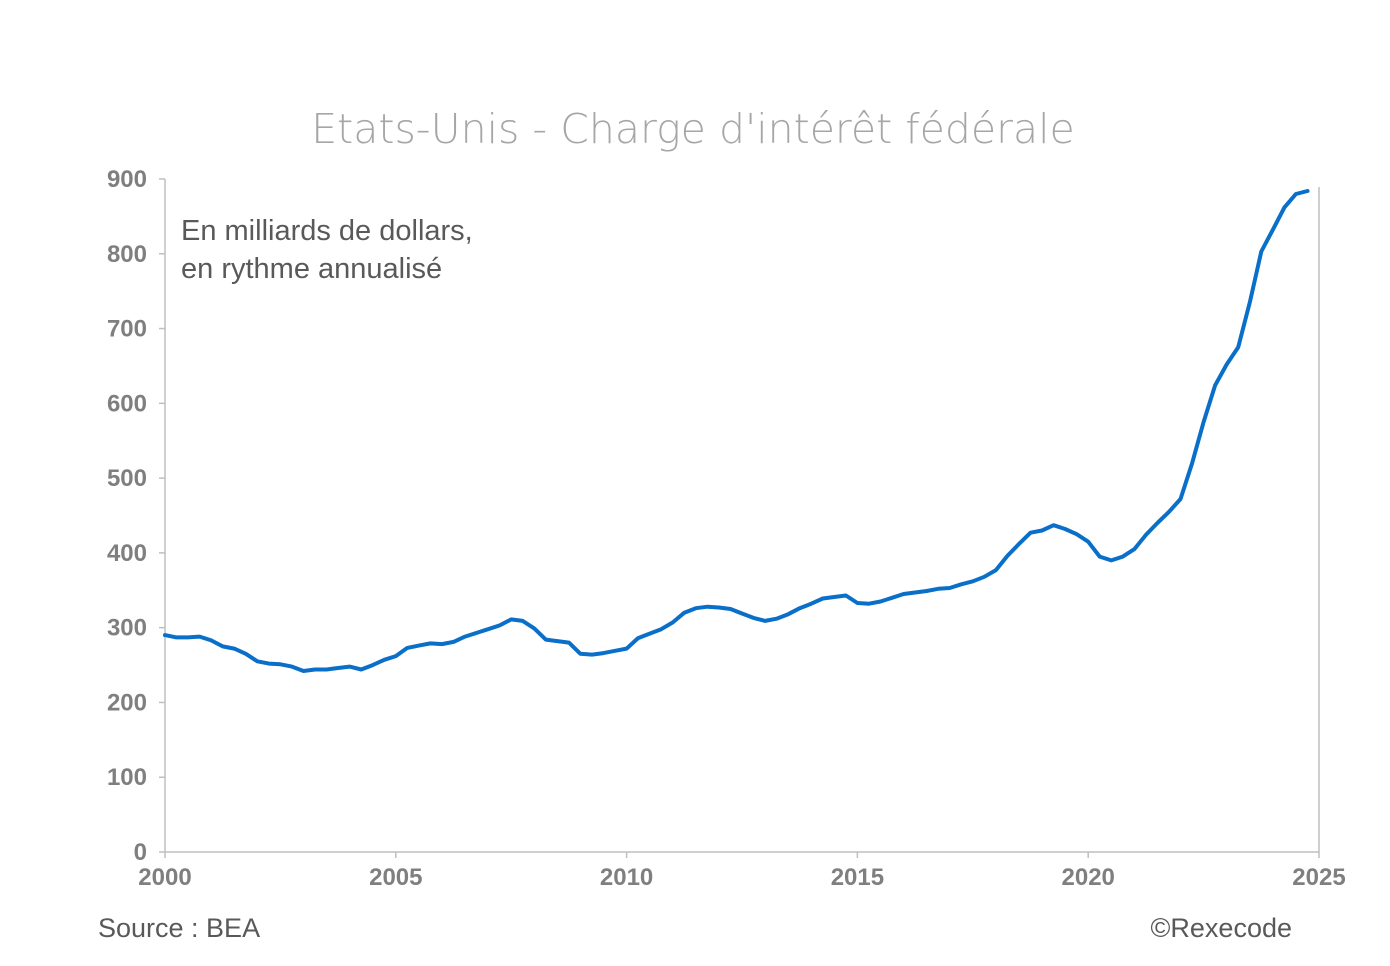 The height and width of the screenshot is (966, 1390). What do you see at coordinates (692, 129) in the screenshot?
I see `chart-title: Etats-Unis - Charge d'intérêt fédérale` at bounding box center [692, 129].